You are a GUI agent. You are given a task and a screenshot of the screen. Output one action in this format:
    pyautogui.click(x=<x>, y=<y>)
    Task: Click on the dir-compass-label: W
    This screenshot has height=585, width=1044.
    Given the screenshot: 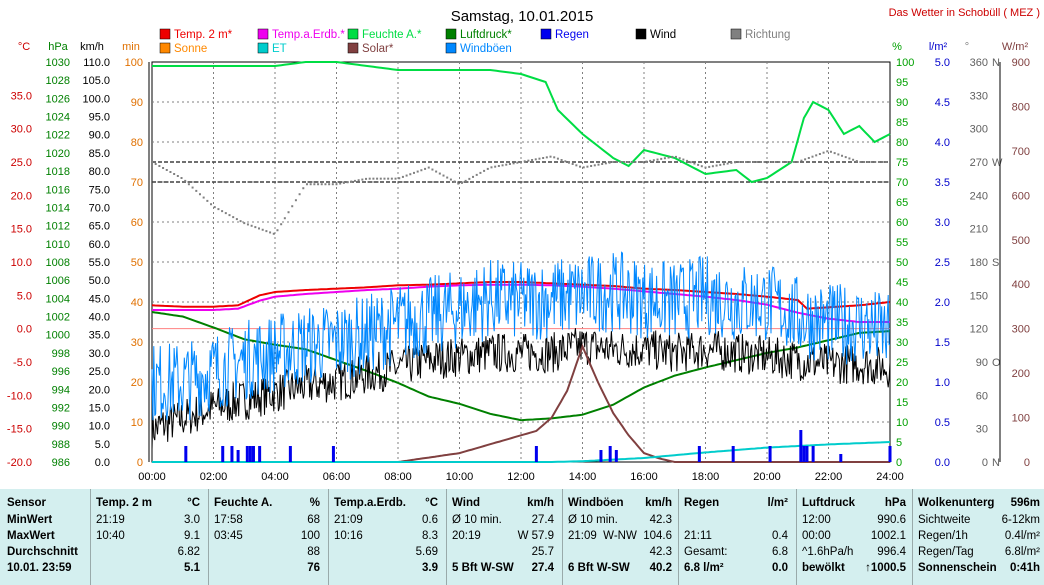 What is the action you would take?
    pyautogui.click(x=997, y=163)
    